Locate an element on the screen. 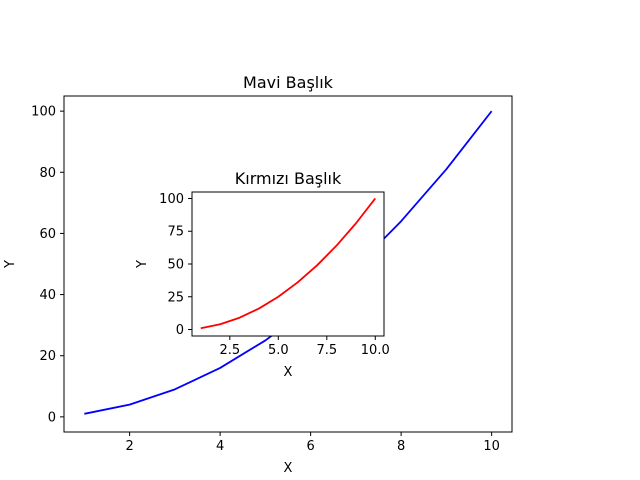  main-x-tick-label: 2 is located at coordinates (129, 446).